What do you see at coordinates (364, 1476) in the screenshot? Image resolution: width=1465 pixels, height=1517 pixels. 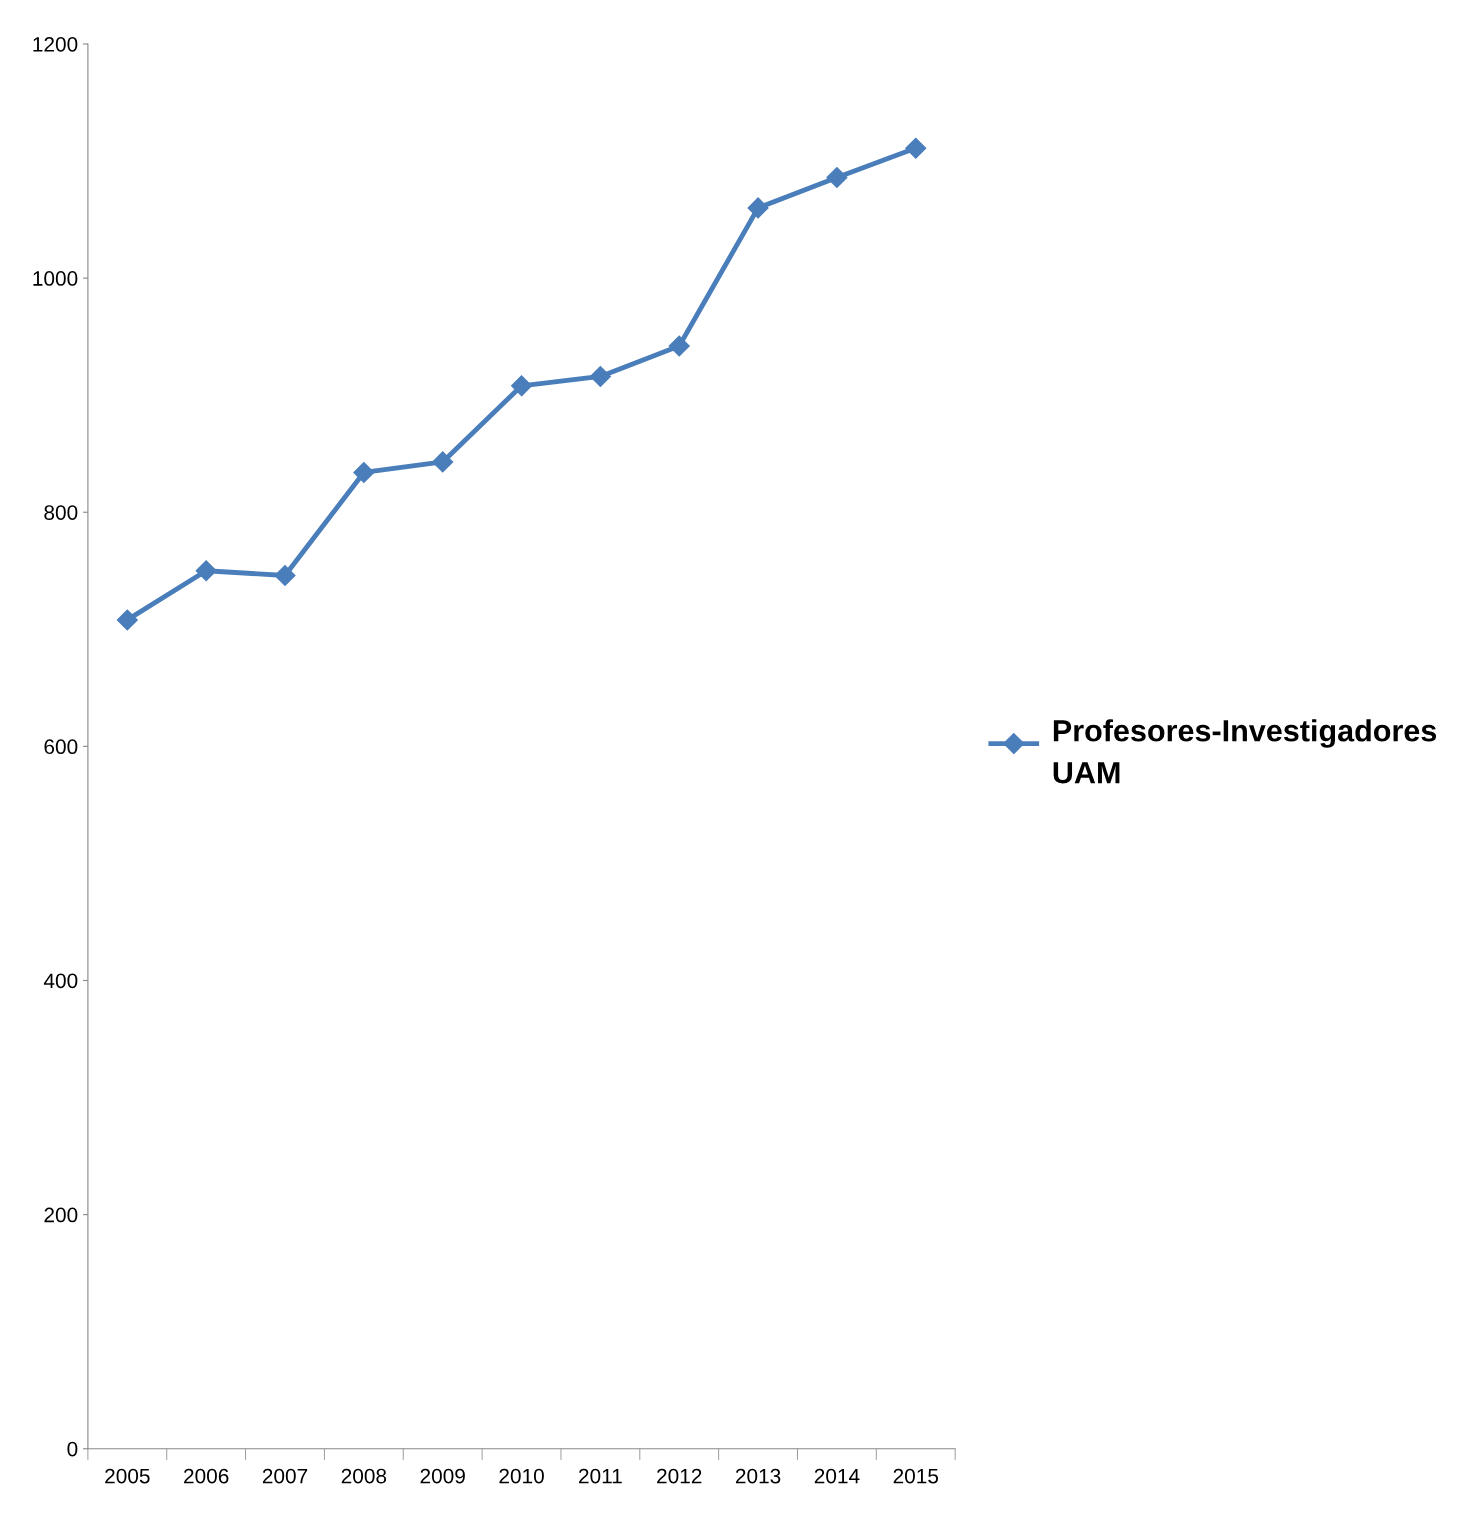 I see `x-tick-label: 2008` at bounding box center [364, 1476].